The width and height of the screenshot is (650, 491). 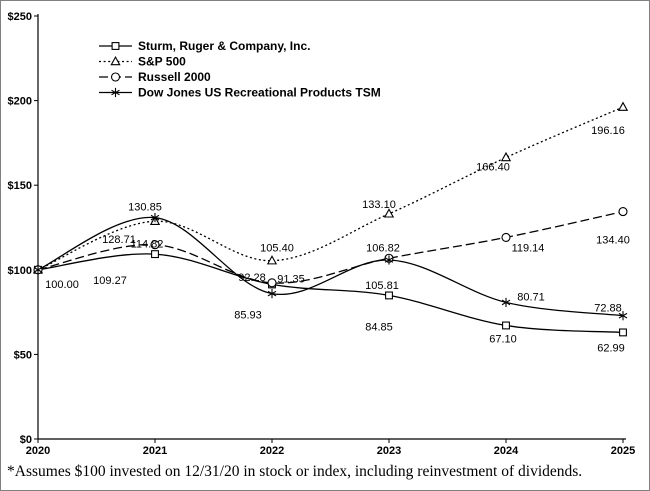 I want to click on data-label: 105.81, so click(x=382, y=286).